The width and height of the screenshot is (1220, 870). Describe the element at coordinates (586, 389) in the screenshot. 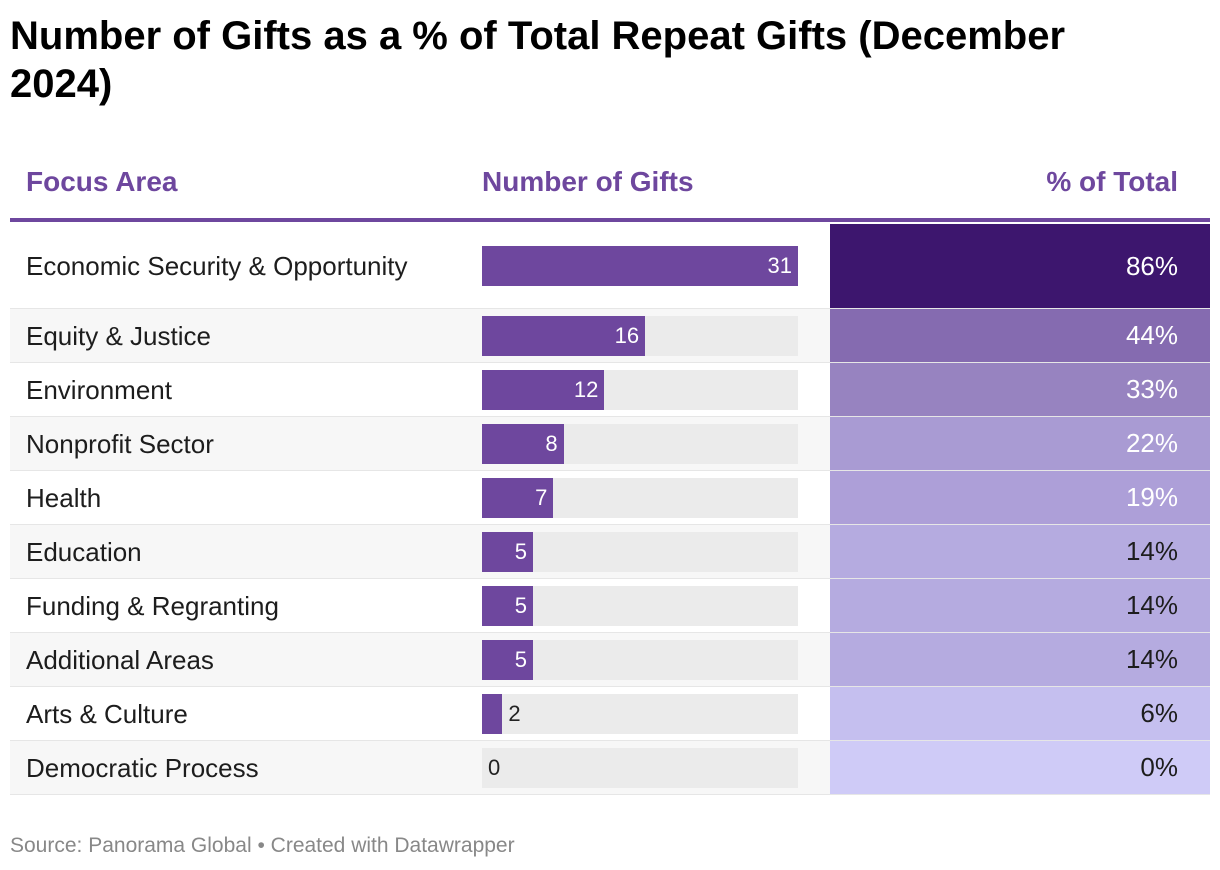

I see `bar-value-label: 12` at that location.